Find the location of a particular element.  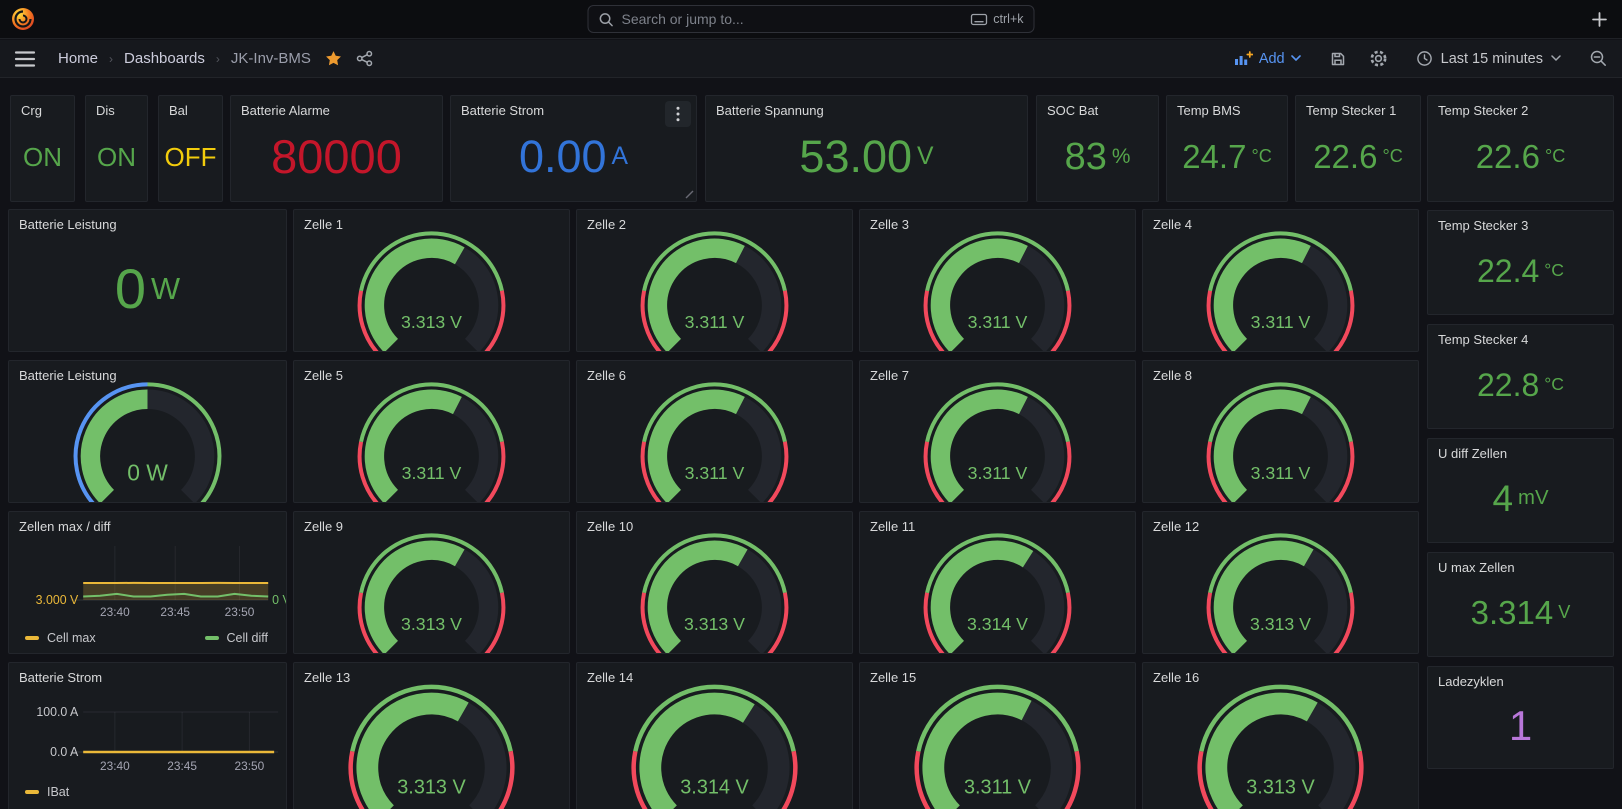

panel-temp-stecker-3: Temp Stecker 3 22.4 °C is located at coordinates (1520, 262).